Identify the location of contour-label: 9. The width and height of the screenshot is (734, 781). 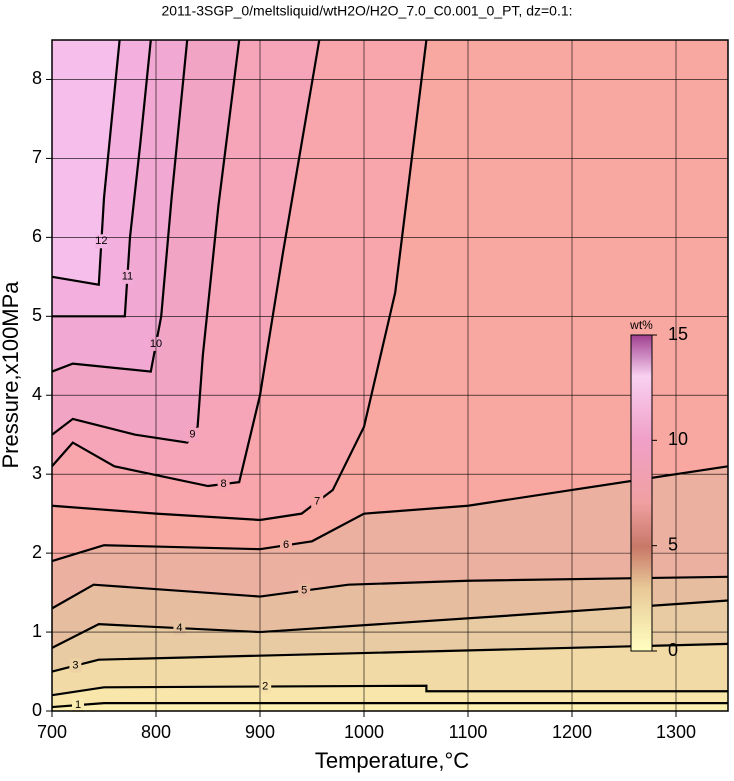
(192, 435).